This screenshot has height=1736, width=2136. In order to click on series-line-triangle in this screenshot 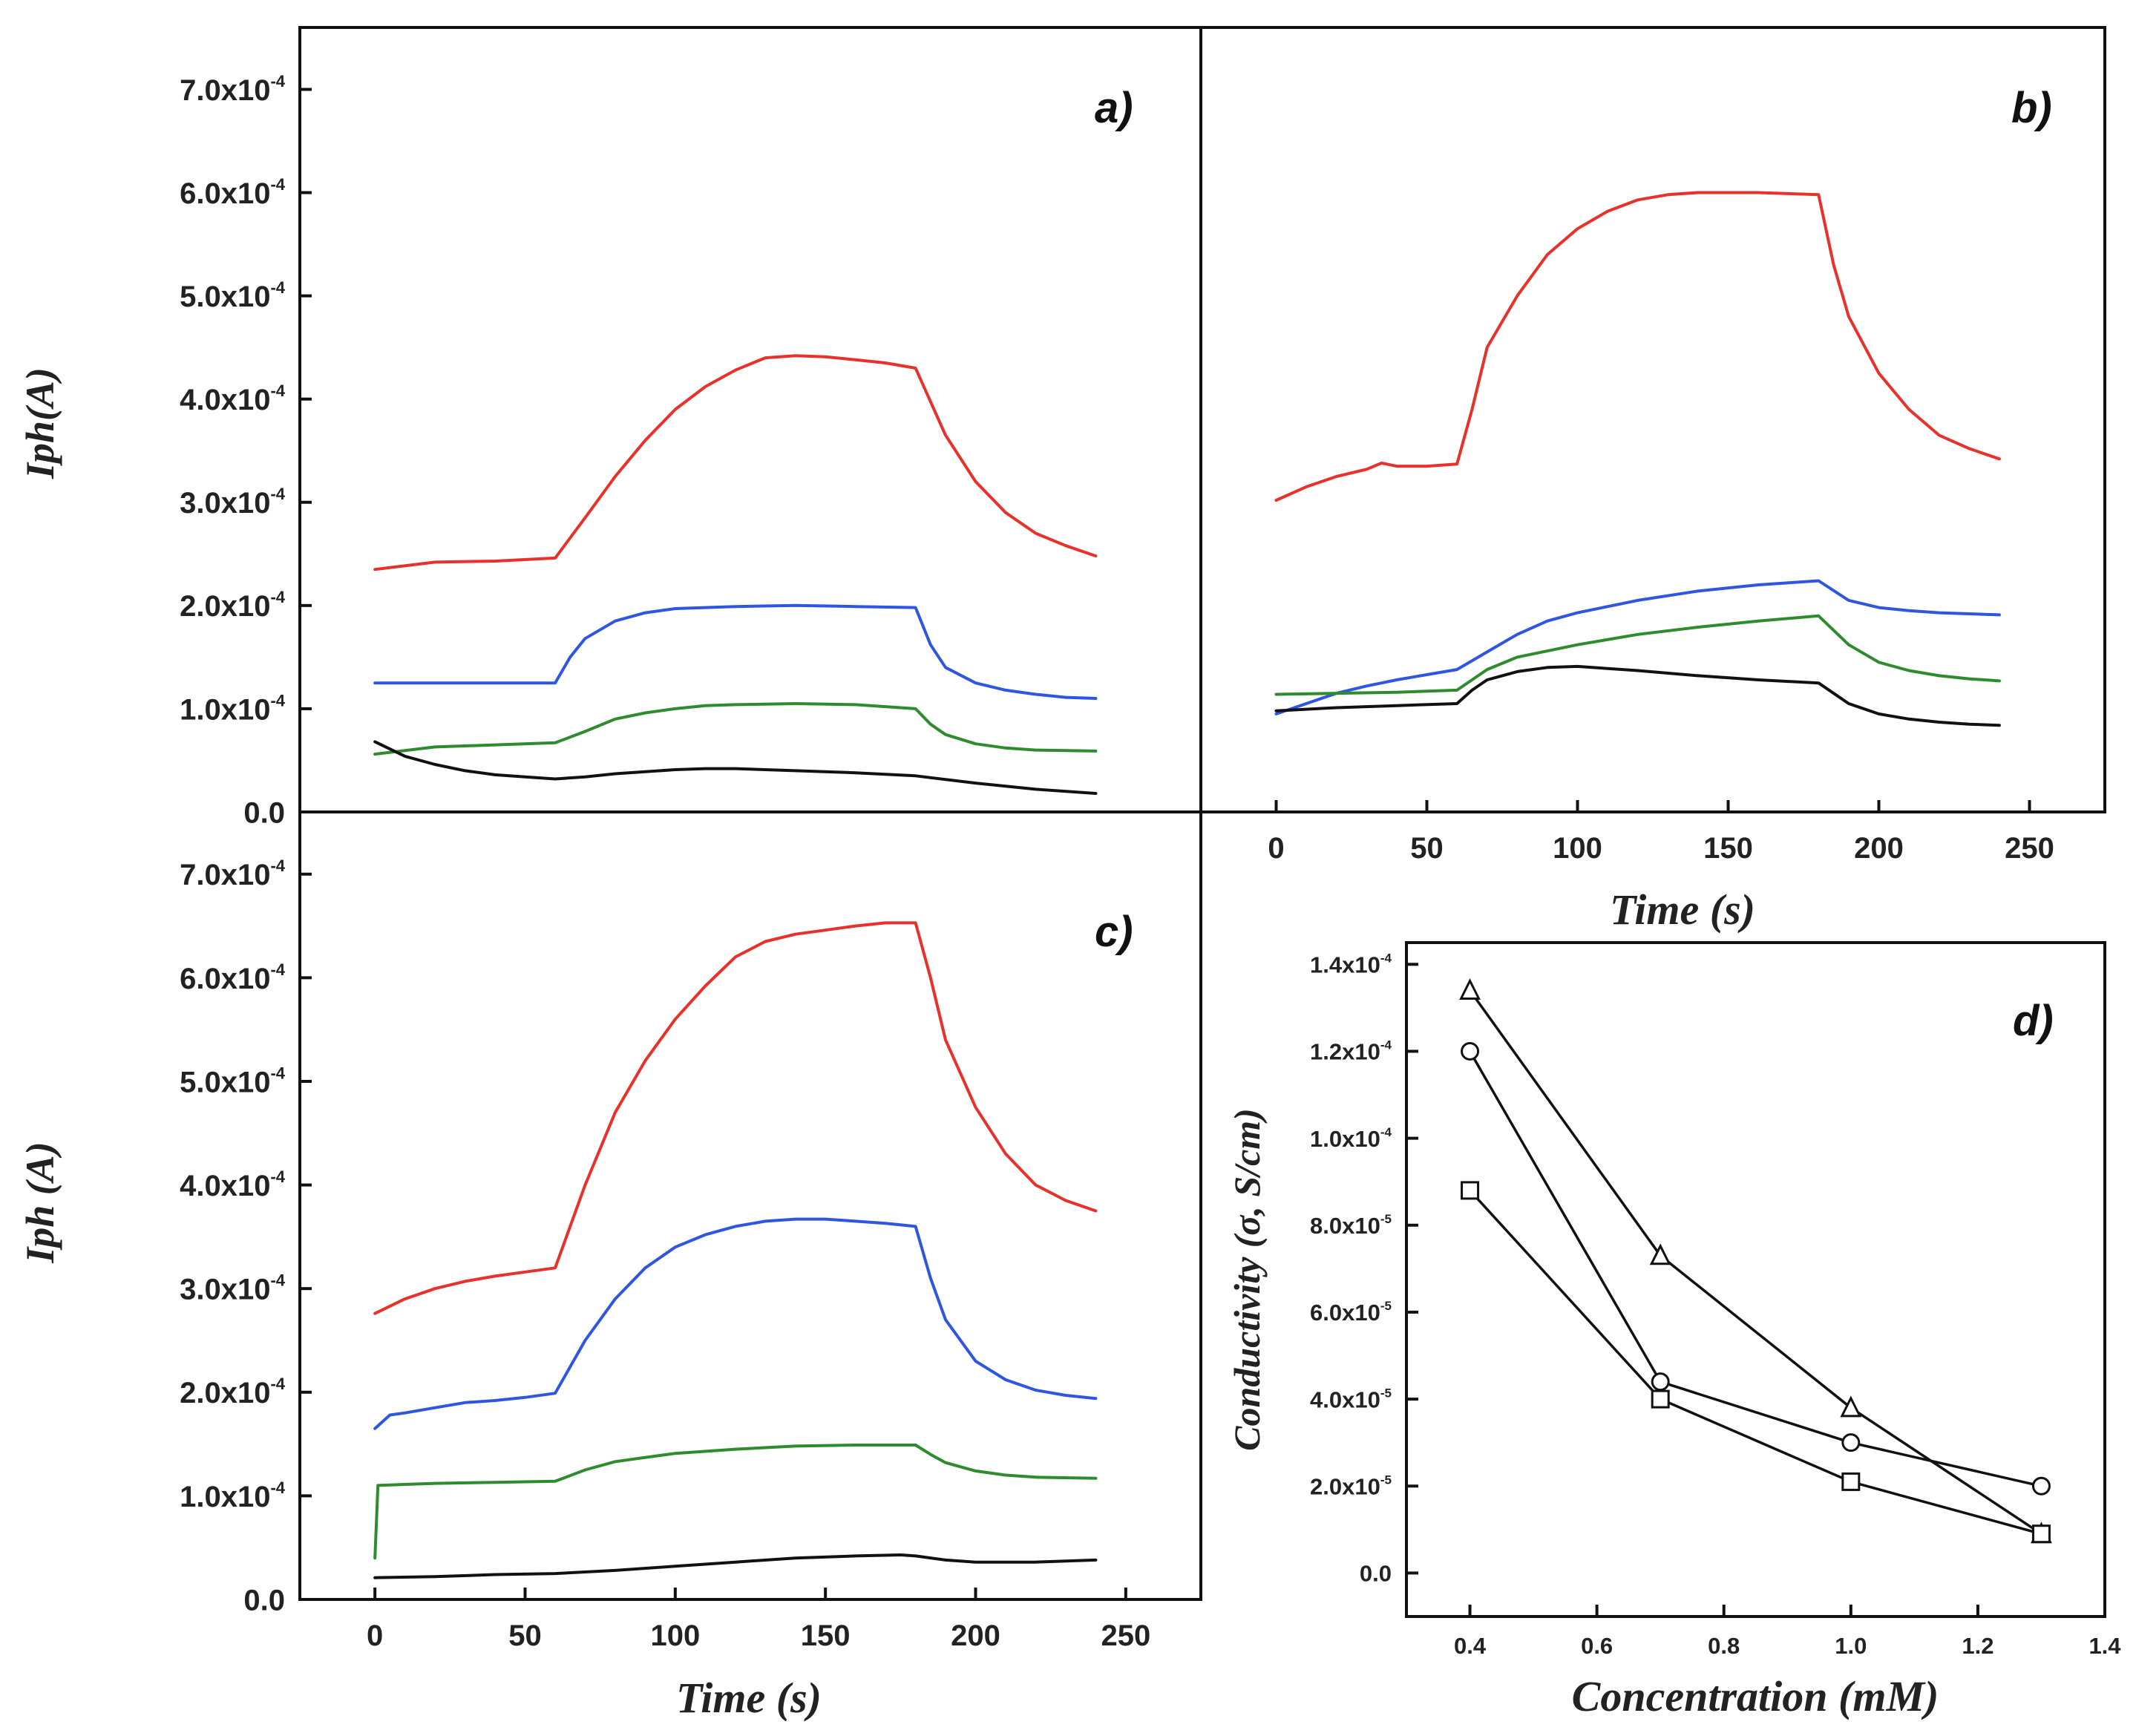, I will do `click(1755, 1262)`.